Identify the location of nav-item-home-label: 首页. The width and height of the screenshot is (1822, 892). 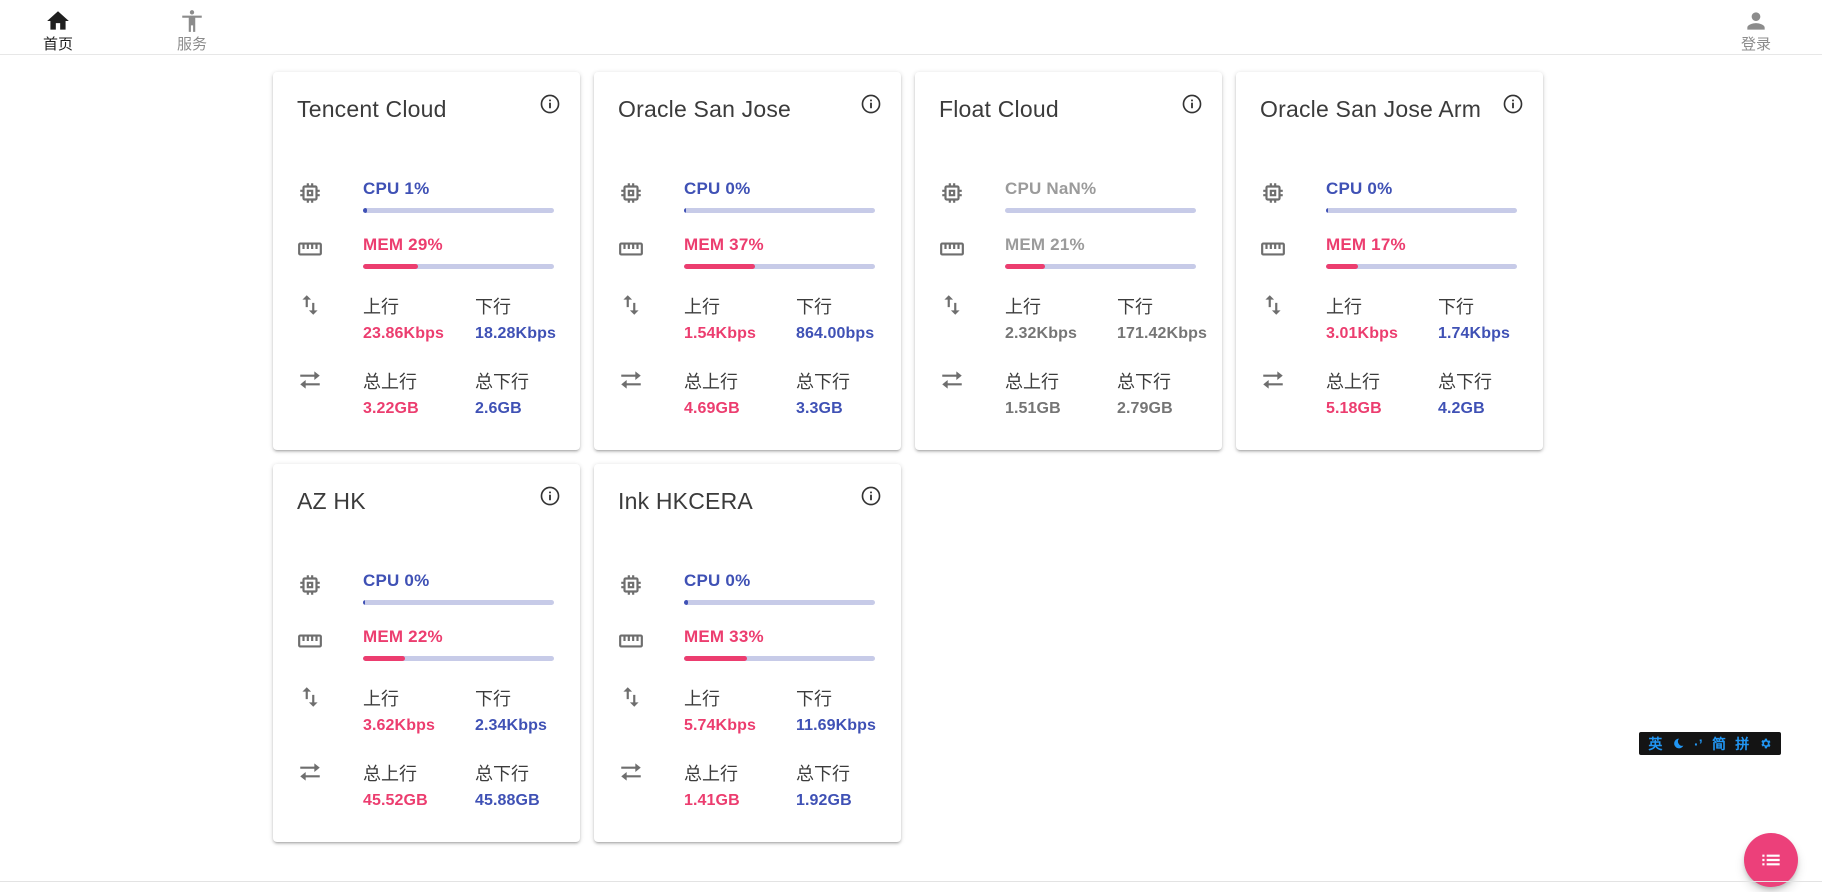
(57, 44).